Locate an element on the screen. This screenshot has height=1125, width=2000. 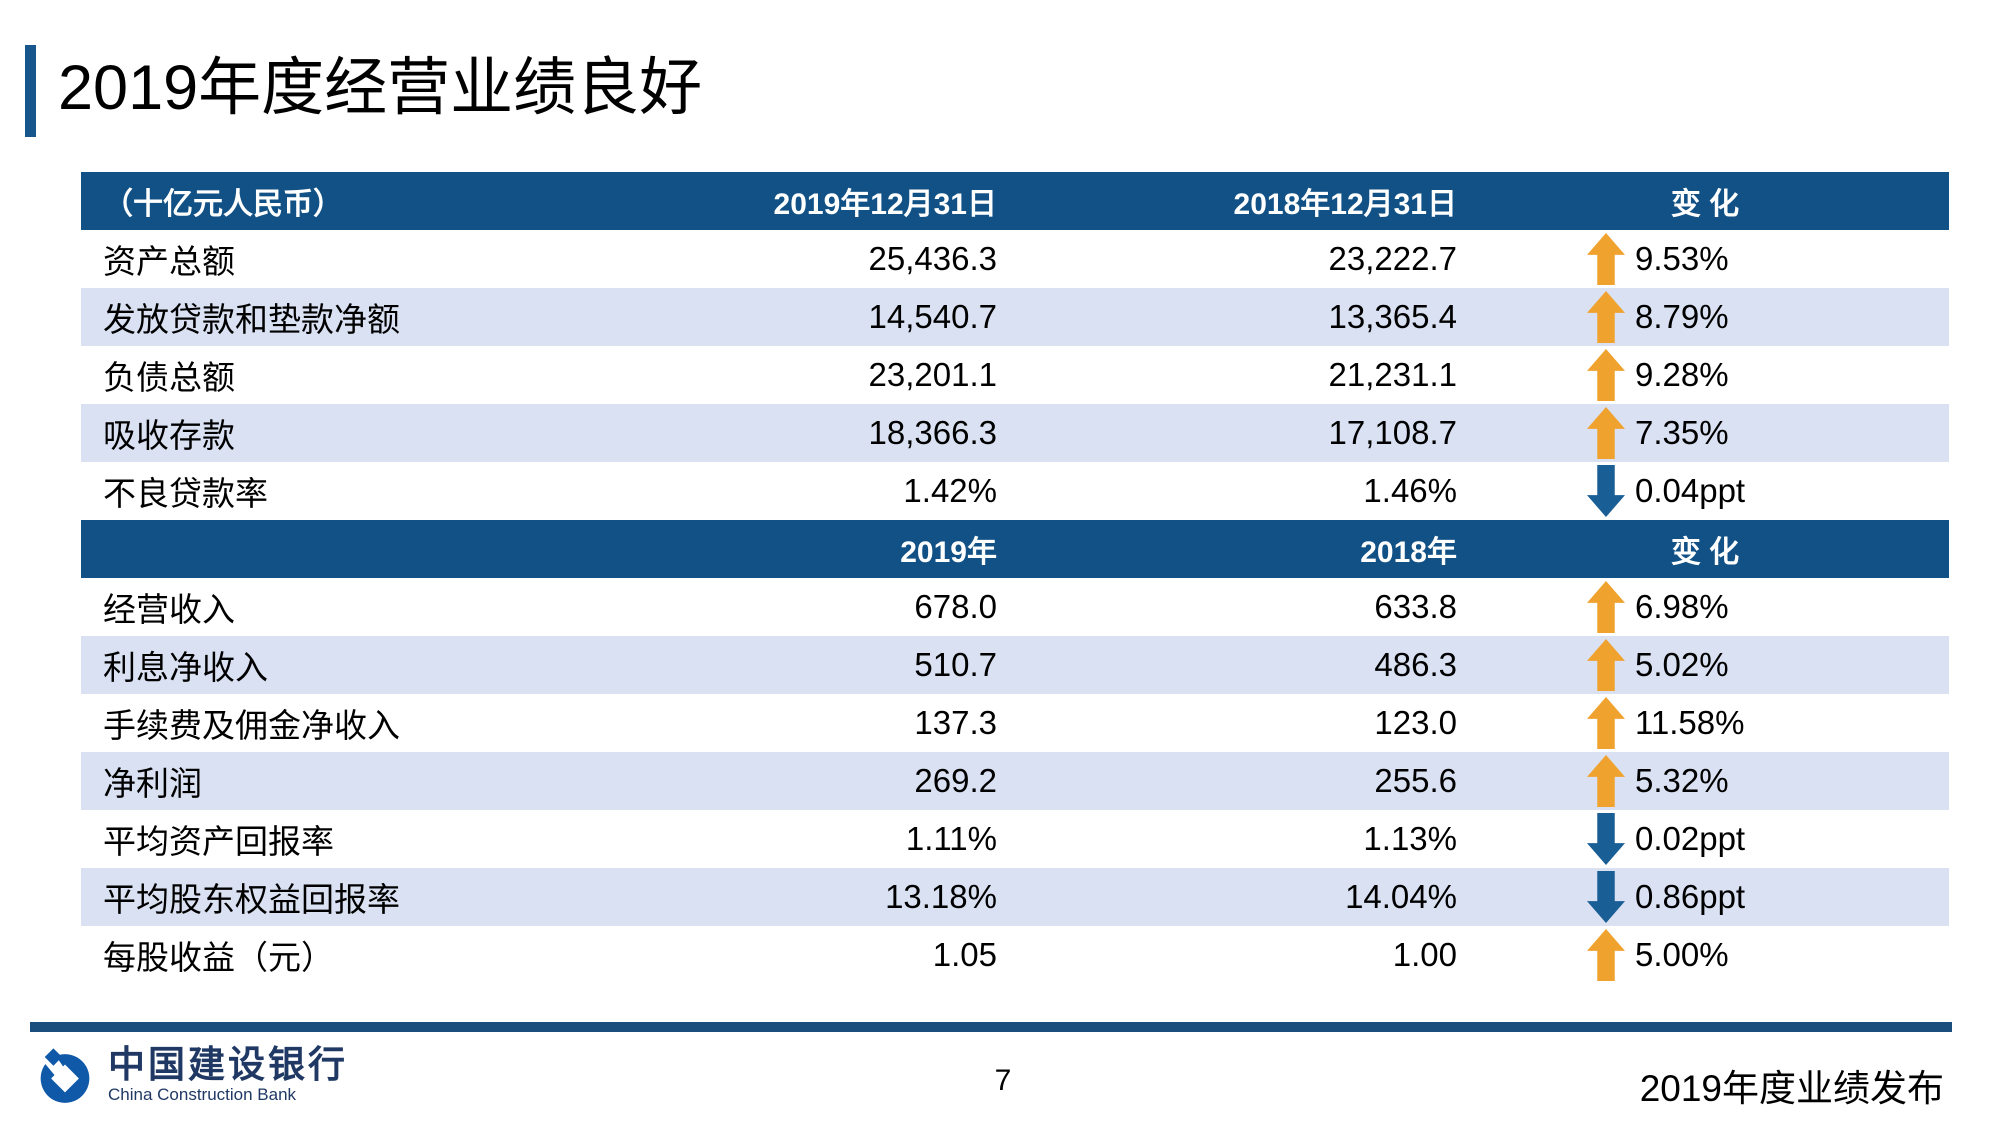
value-2018: 21,231.1 is located at coordinates (1392, 374).